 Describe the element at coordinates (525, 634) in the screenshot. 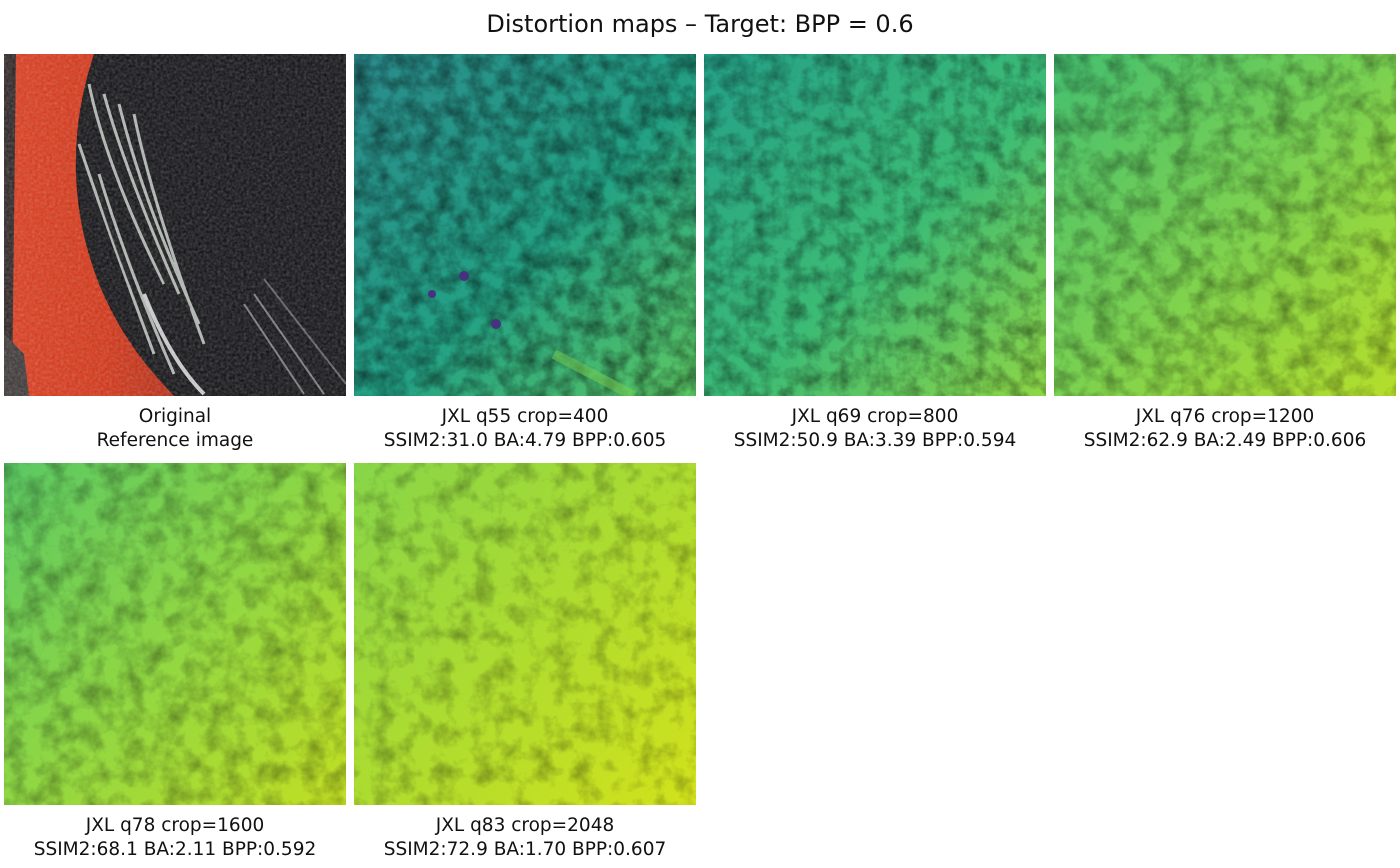

I see `distortion-map-q83` at that location.